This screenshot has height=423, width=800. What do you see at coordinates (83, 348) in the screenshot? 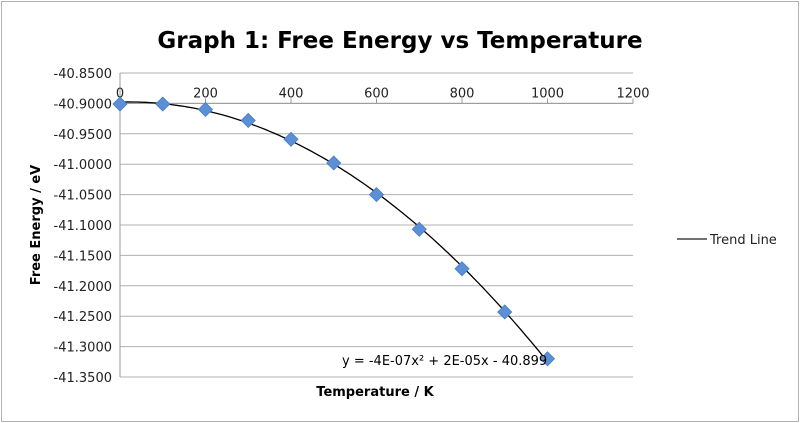
I see `y-tick-label: -41.3000` at bounding box center [83, 348].